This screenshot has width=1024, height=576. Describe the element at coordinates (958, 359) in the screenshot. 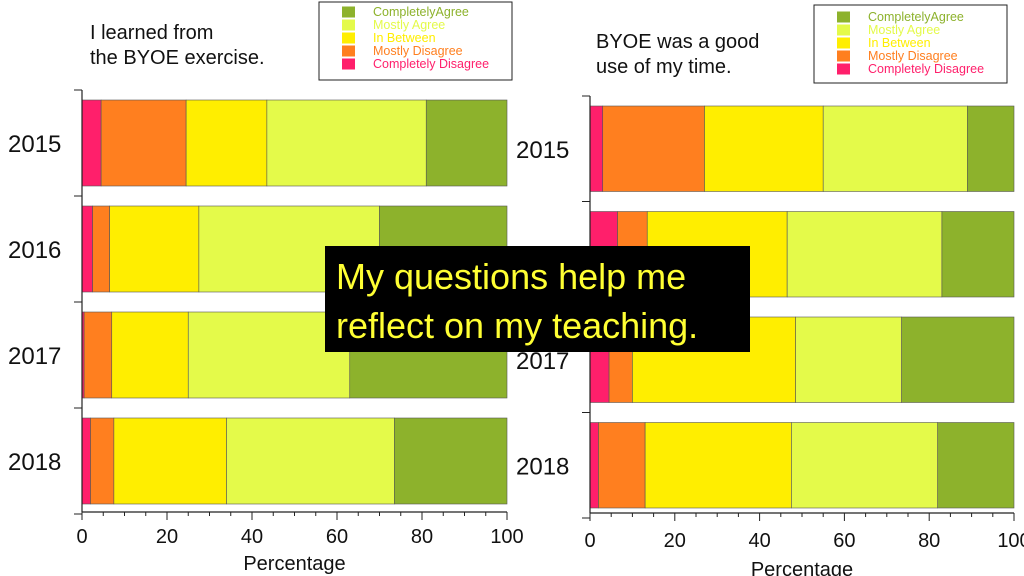

I see `bar-2017-completelyagree` at that location.